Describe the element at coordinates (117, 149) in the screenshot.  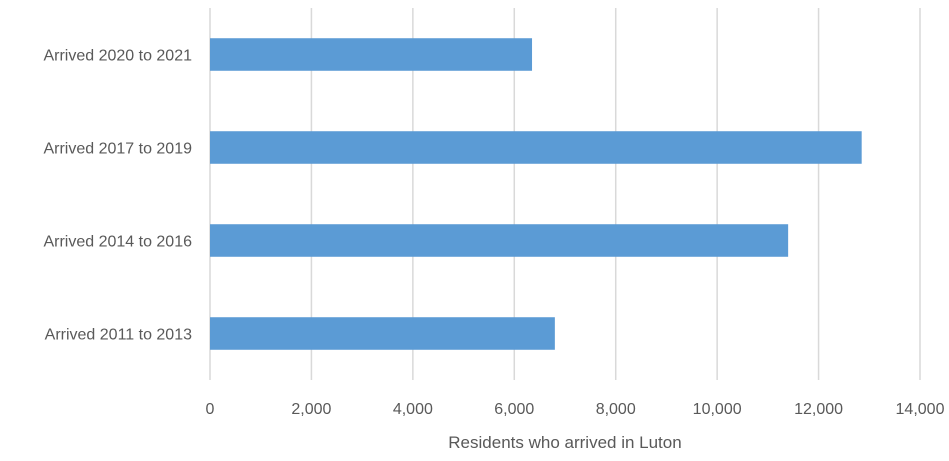
I see `category-label: Arrived 2017 to 2019` at that location.